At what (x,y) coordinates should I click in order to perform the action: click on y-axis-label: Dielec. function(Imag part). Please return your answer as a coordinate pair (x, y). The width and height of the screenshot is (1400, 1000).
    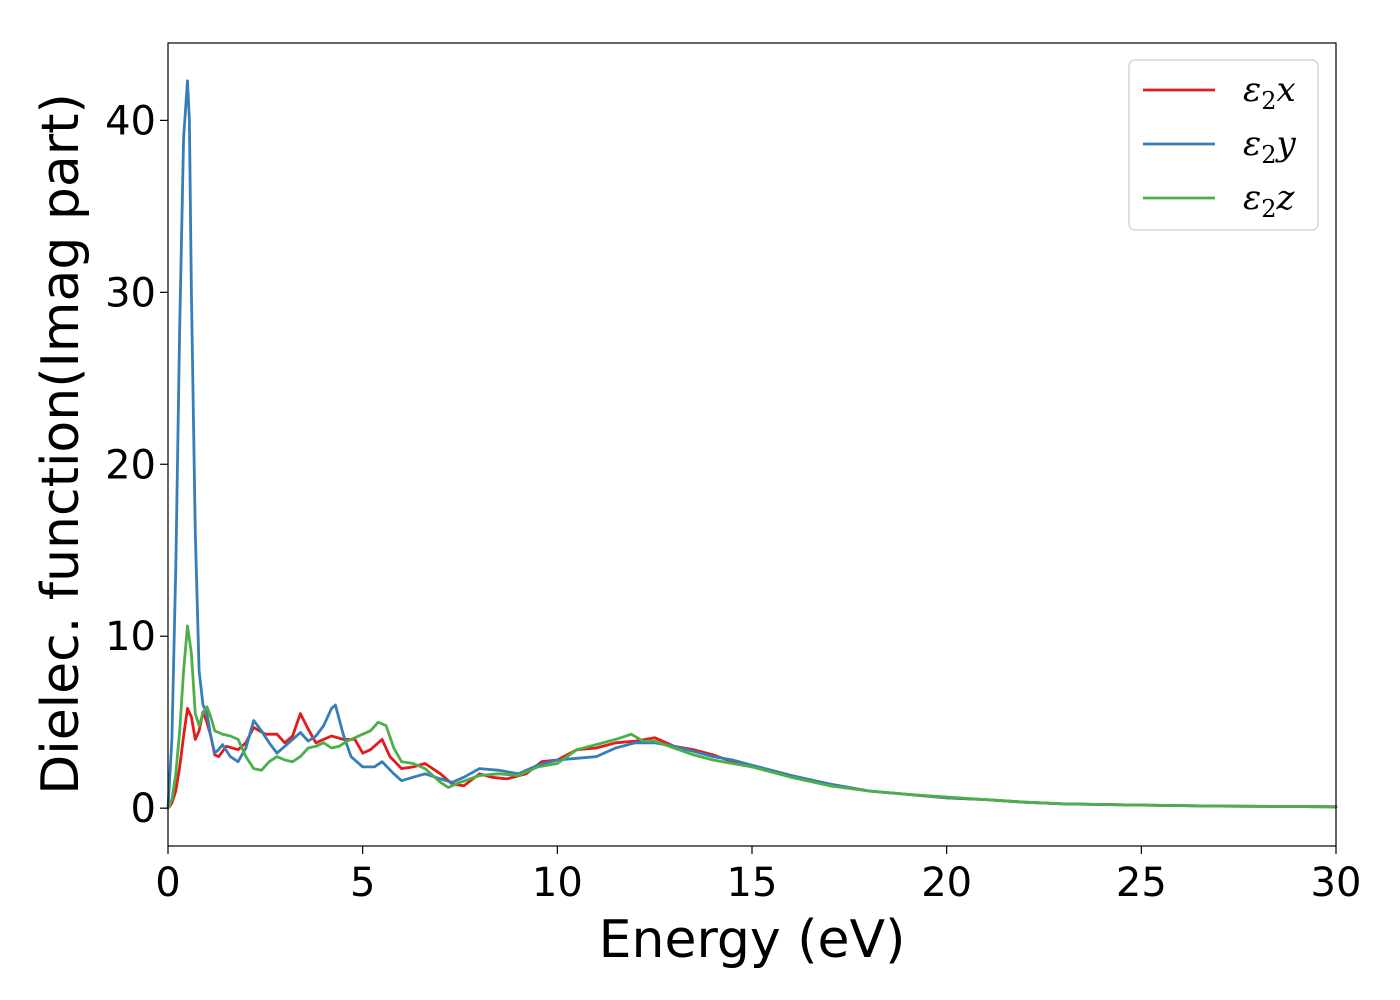
    Looking at the image, I should click on (61, 444).